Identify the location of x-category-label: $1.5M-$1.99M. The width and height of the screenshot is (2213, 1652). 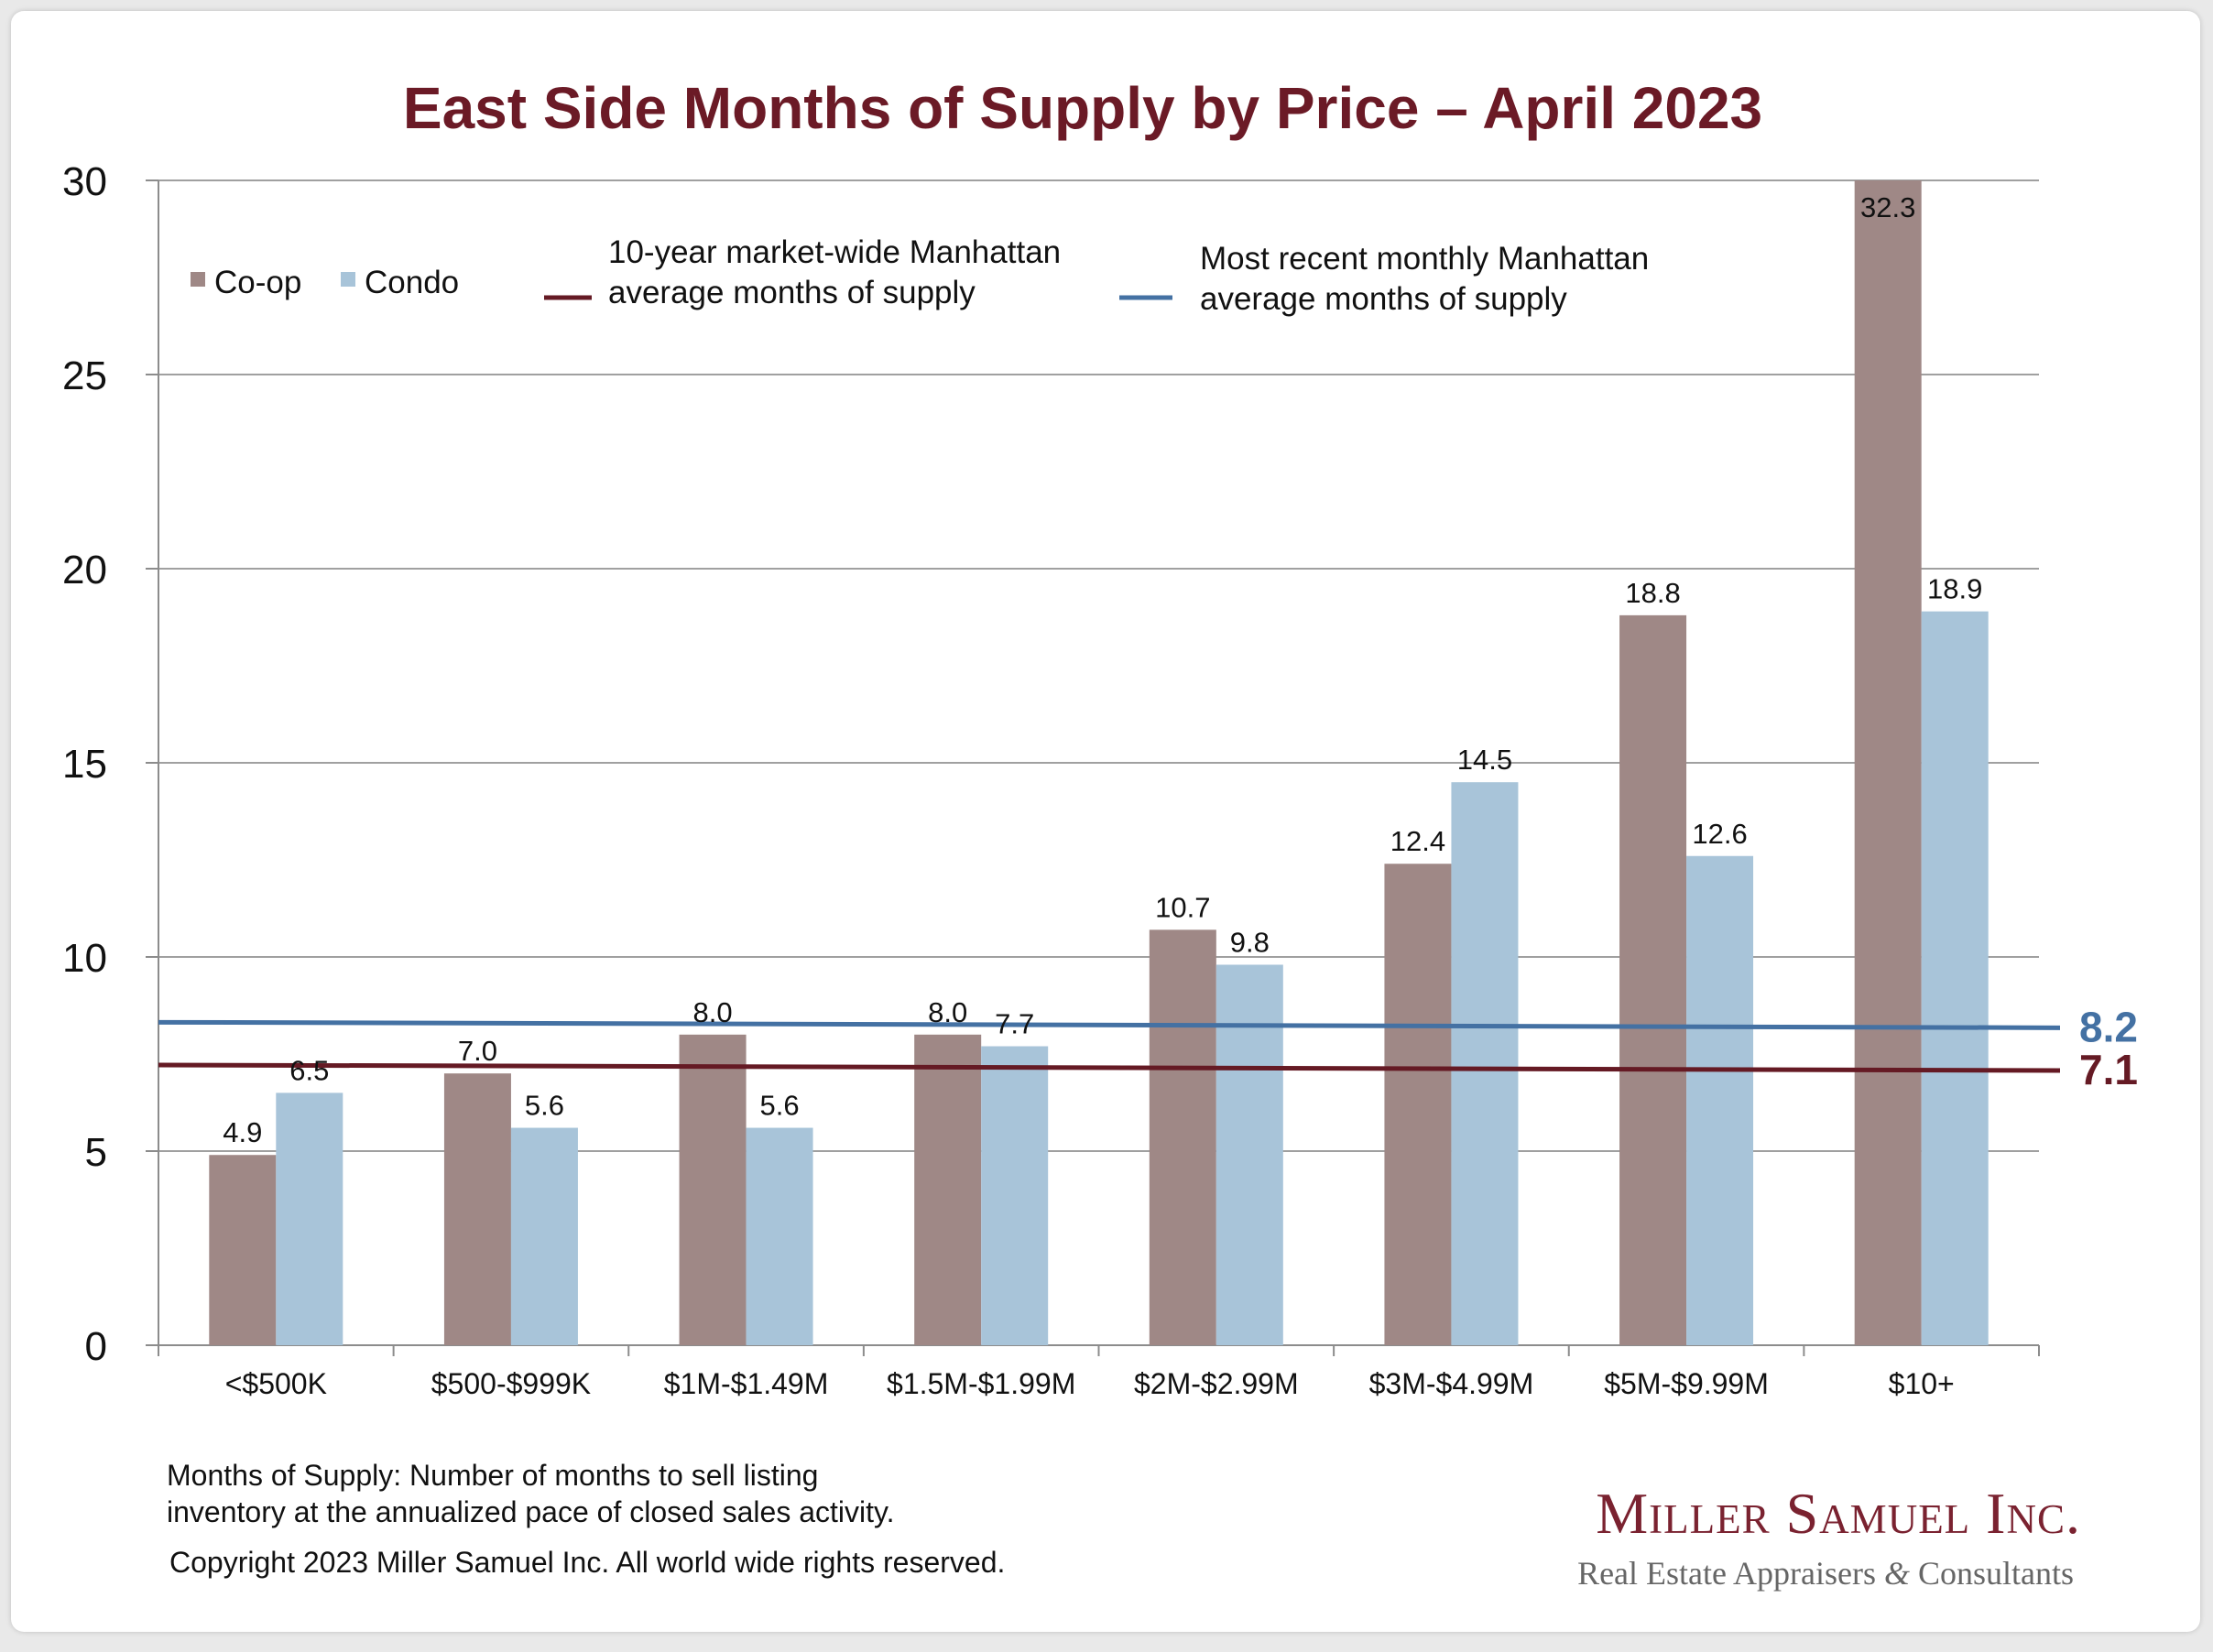
(981, 1384).